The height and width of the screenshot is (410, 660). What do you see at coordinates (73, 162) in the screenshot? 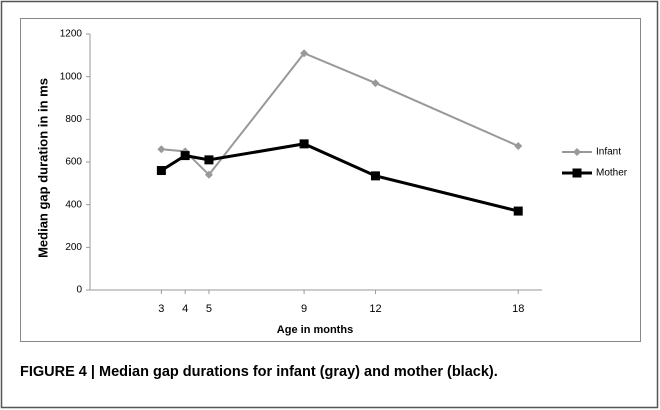
I see `y-tick-label: 600` at bounding box center [73, 162].